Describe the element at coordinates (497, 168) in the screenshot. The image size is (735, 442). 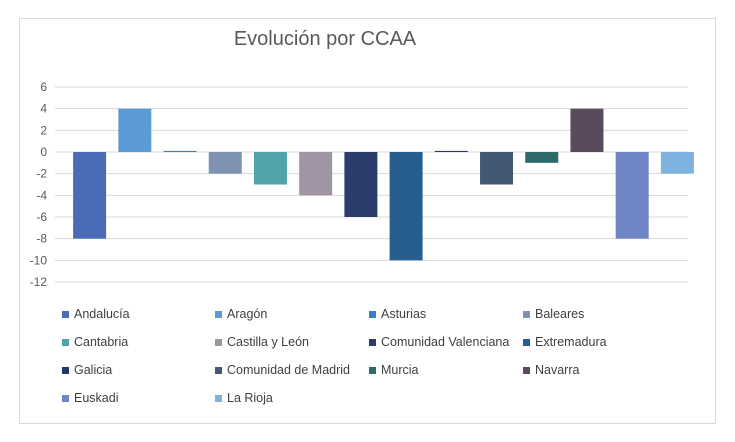
I see `bar-comunidad-de-madrid` at that location.